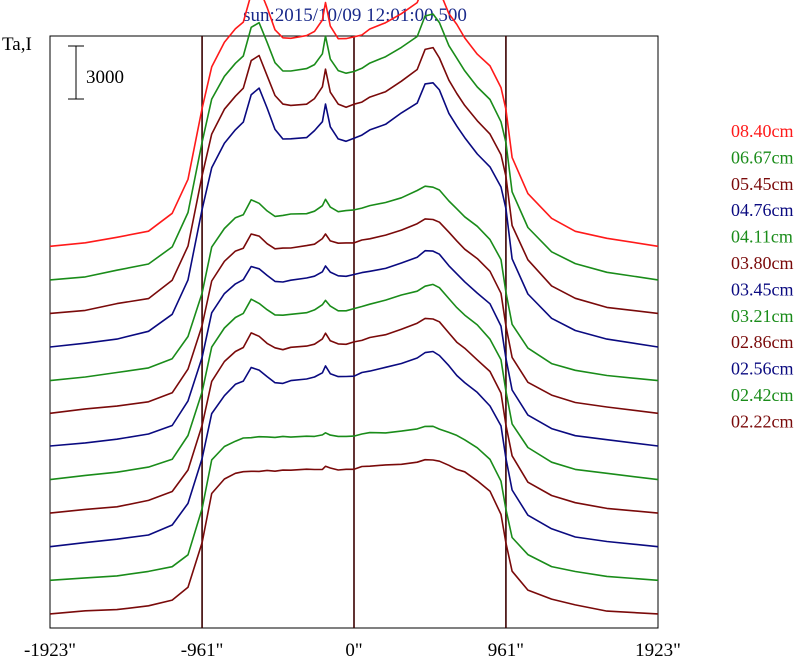 Image resolution: width=807 pixels, height=662 pixels. What do you see at coordinates (506, 650) in the screenshot?
I see `x-tick-label-3: 961"` at bounding box center [506, 650].